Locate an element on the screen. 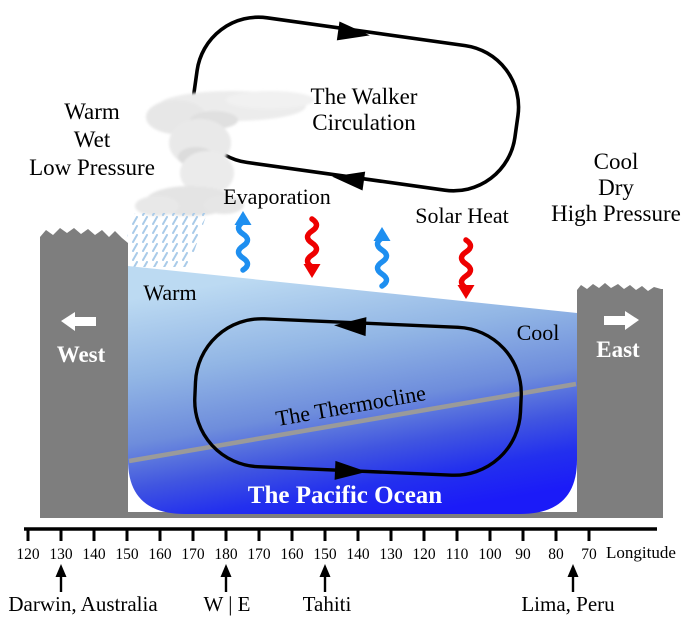  west-arrow-icon is located at coordinates (78, 321).